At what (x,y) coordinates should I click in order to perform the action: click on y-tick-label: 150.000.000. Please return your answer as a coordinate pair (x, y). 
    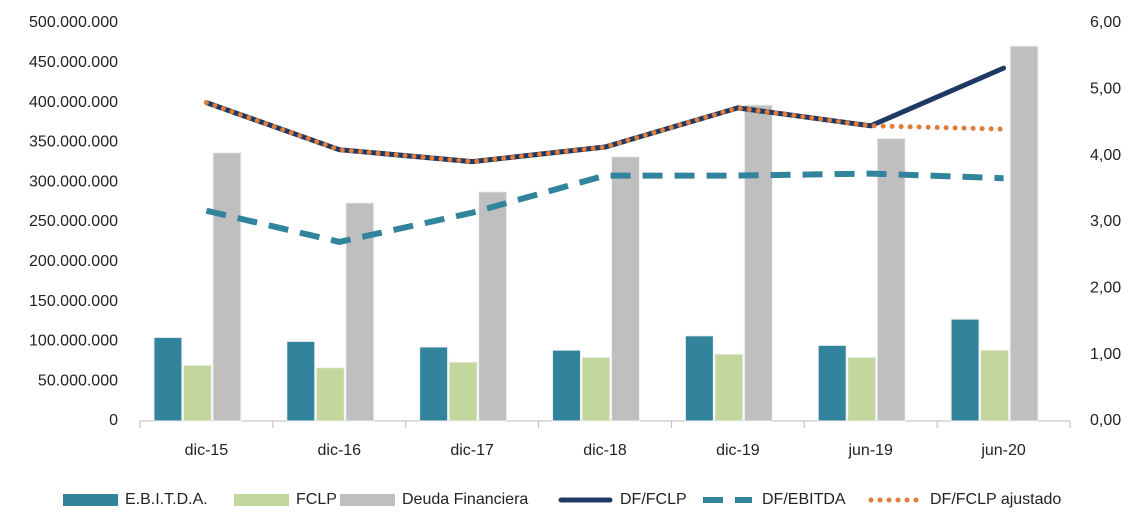
    Looking at the image, I should click on (73, 301).